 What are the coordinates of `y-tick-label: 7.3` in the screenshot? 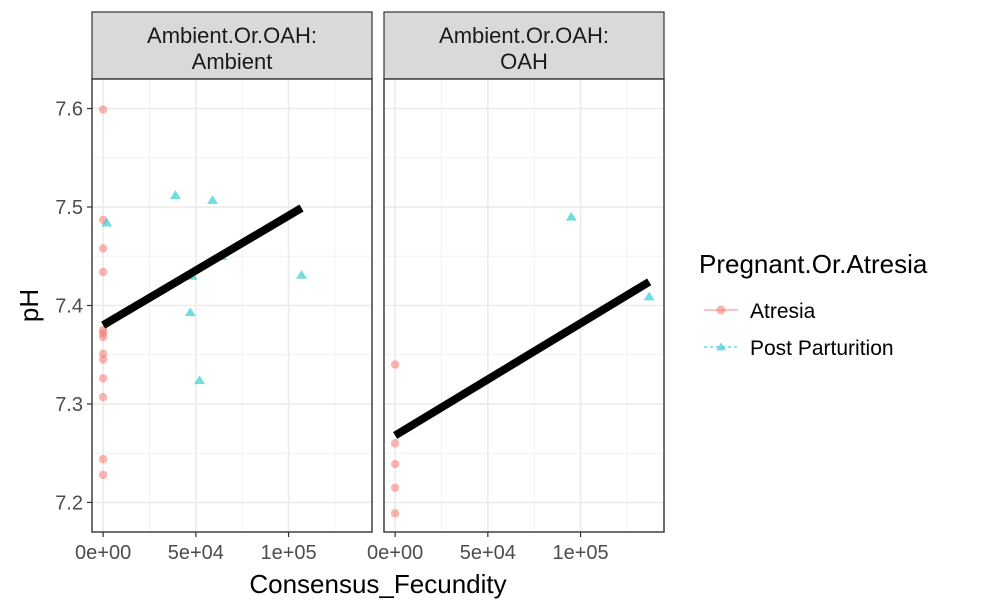 It's located at (69, 405).